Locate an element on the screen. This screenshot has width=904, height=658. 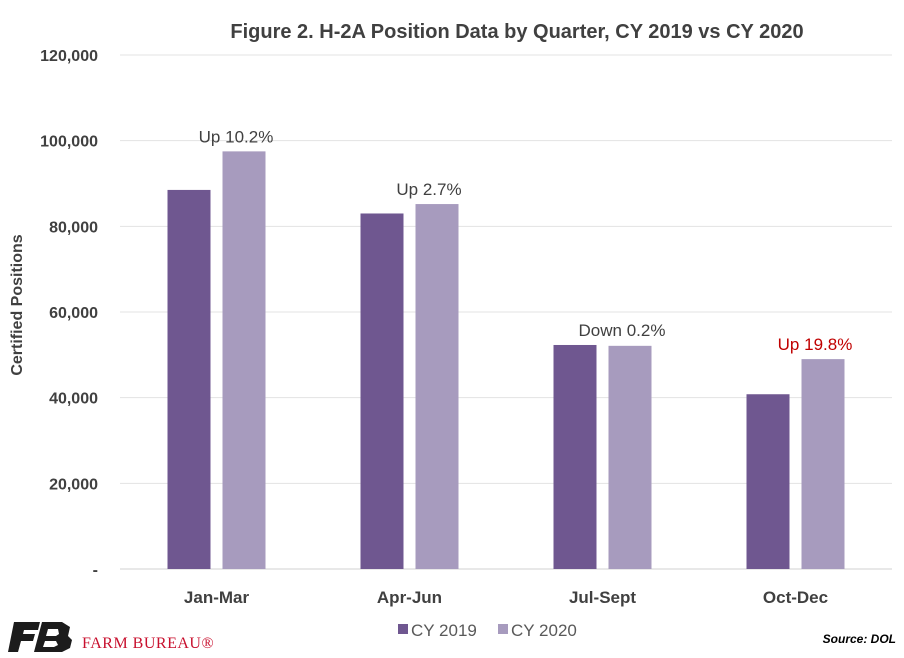
legend-label: CY 2019 is located at coordinates (444, 630).